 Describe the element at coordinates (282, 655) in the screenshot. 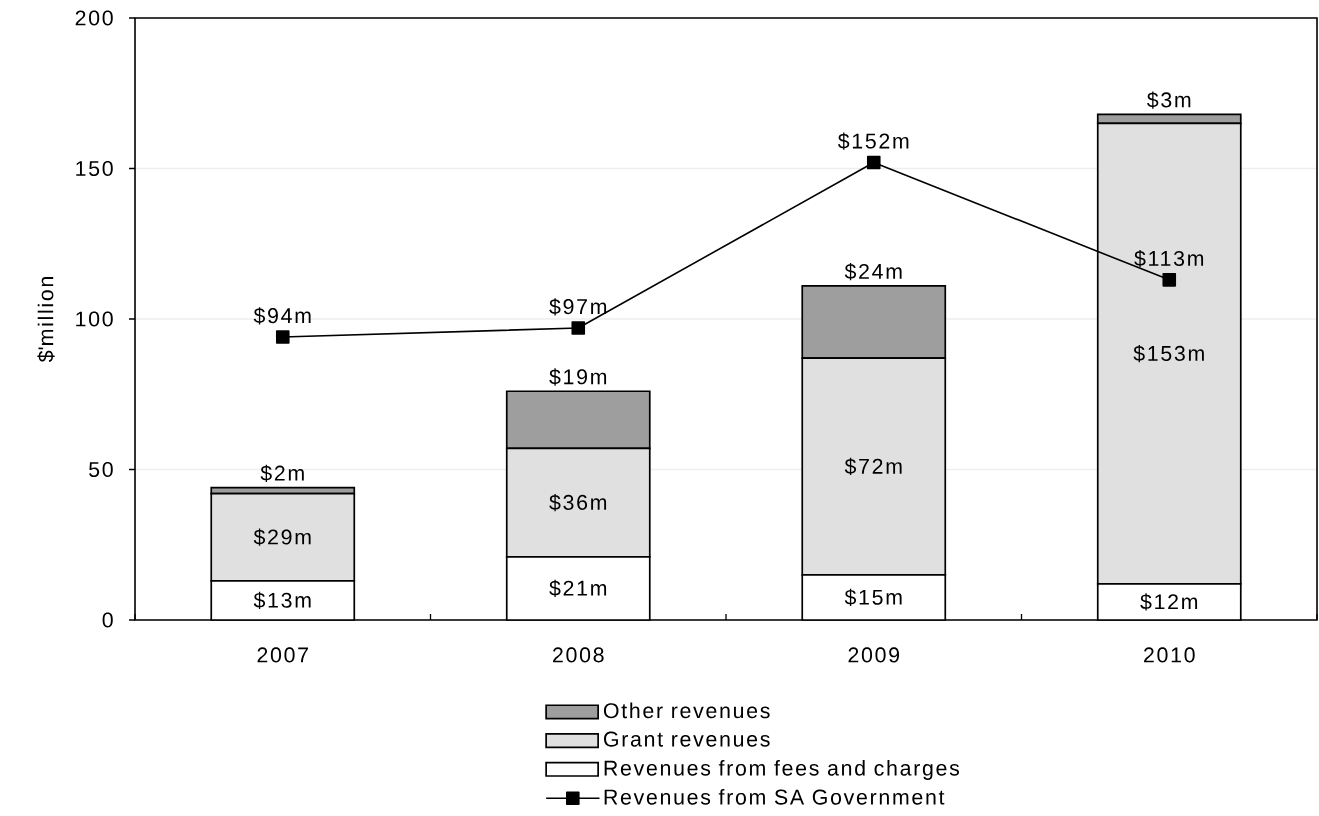

I see `x-tick-label: 2007` at that location.